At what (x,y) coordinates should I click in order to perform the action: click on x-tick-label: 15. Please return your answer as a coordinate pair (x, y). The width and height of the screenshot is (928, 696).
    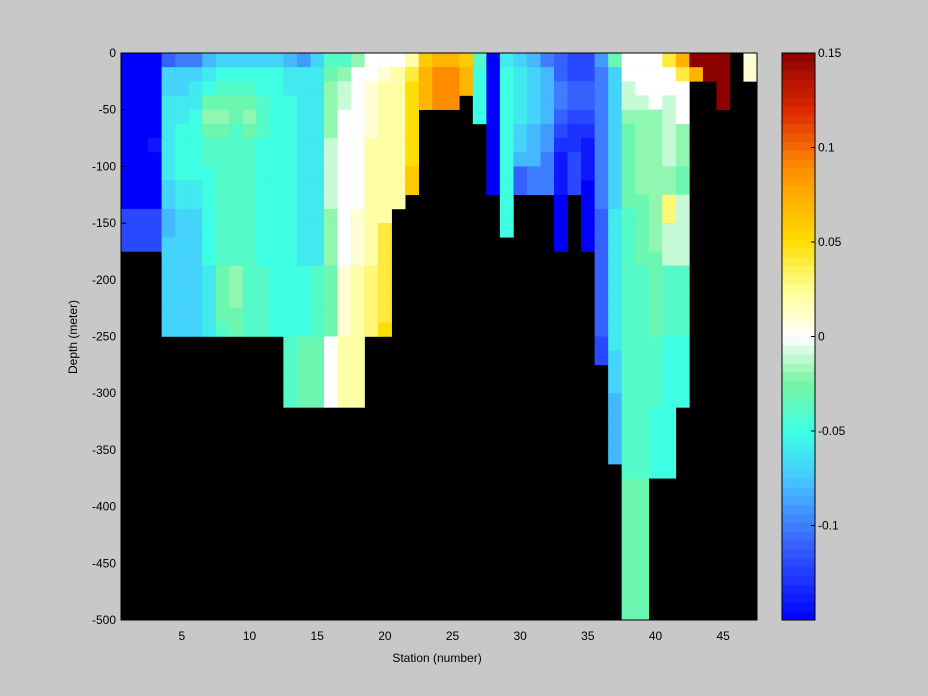
    Looking at the image, I should click on (318, 636).